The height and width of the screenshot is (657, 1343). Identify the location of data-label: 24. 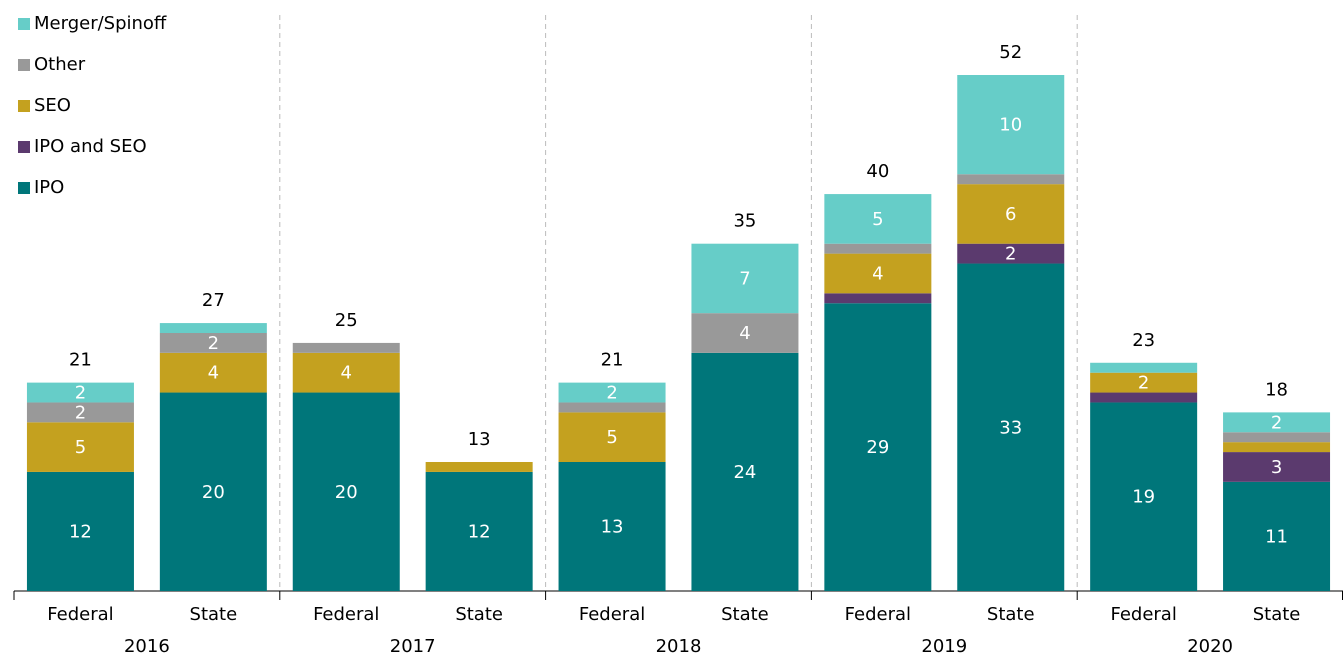
(744, 472).